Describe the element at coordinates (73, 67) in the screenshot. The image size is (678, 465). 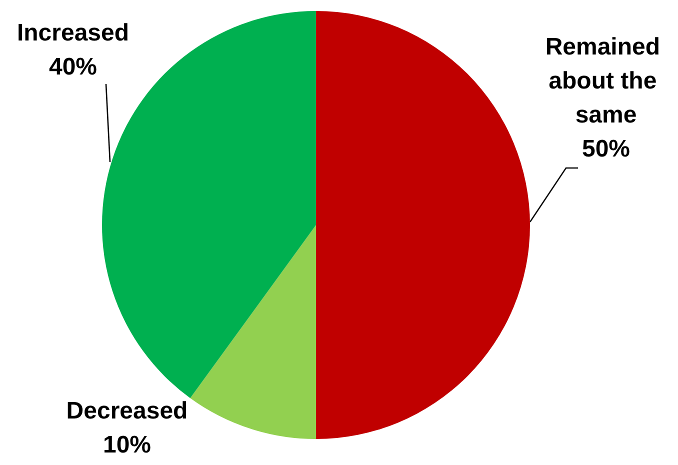
I see `data-label: 40%` at that location.